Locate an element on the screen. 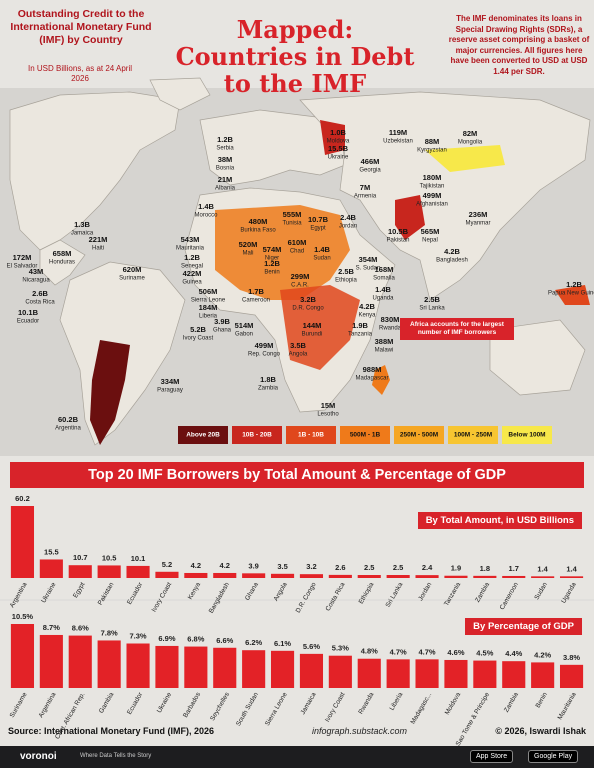 This screenshot has height=768, width=594. chart-subtitle: By Percentage of GDP is located at coordinates (523, 626).